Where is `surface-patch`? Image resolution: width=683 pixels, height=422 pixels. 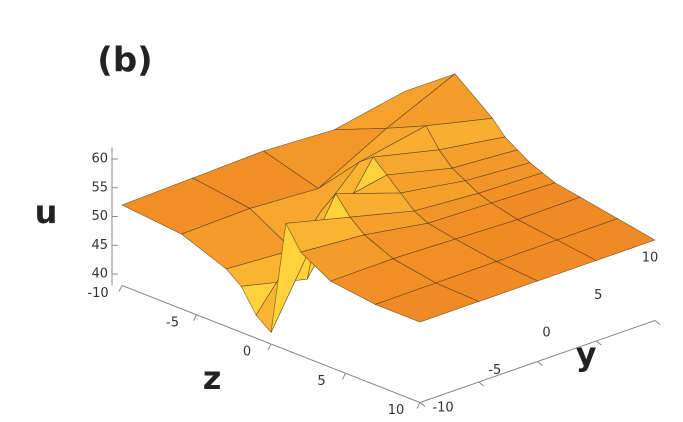
surface-patch is located at coordinates (427, 302).